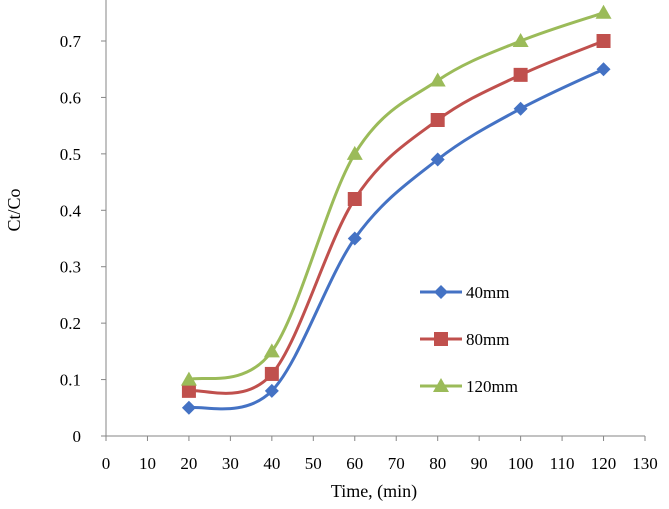 This screenshot has width=669, height=509. Describe the element at coordinates (487, 292) in the screenshot. I see `legend-label: 40mm` at that location.